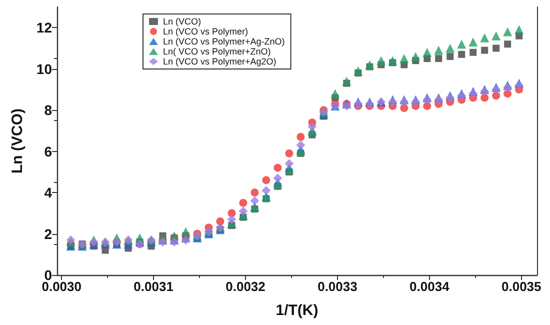 This screenshot has height=325, width=550. What do you see at coordinates (182, 21) in the screenshot?
I see `legend-label: Ln (VCO)` at bounding box center [182, 21].